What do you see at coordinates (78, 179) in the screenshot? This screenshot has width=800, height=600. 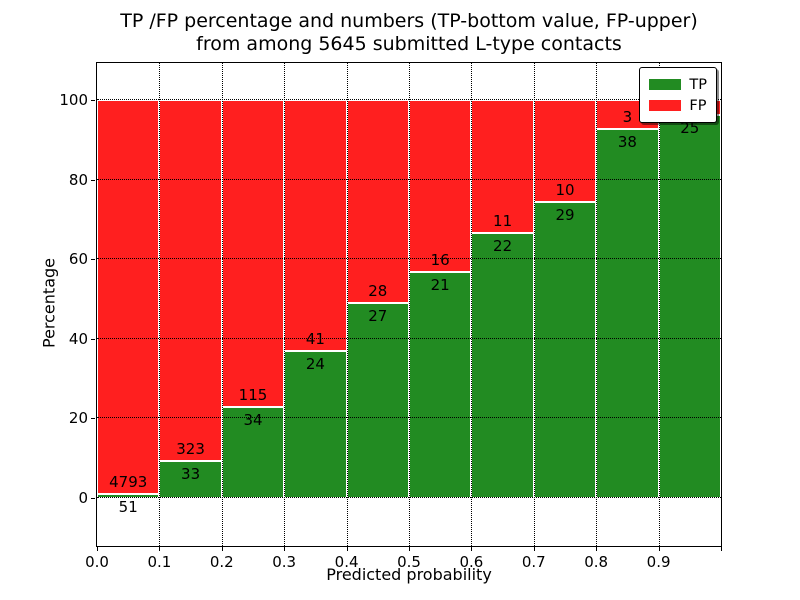 I see `y-tick-label: 80` at bounding box center [78, 179].